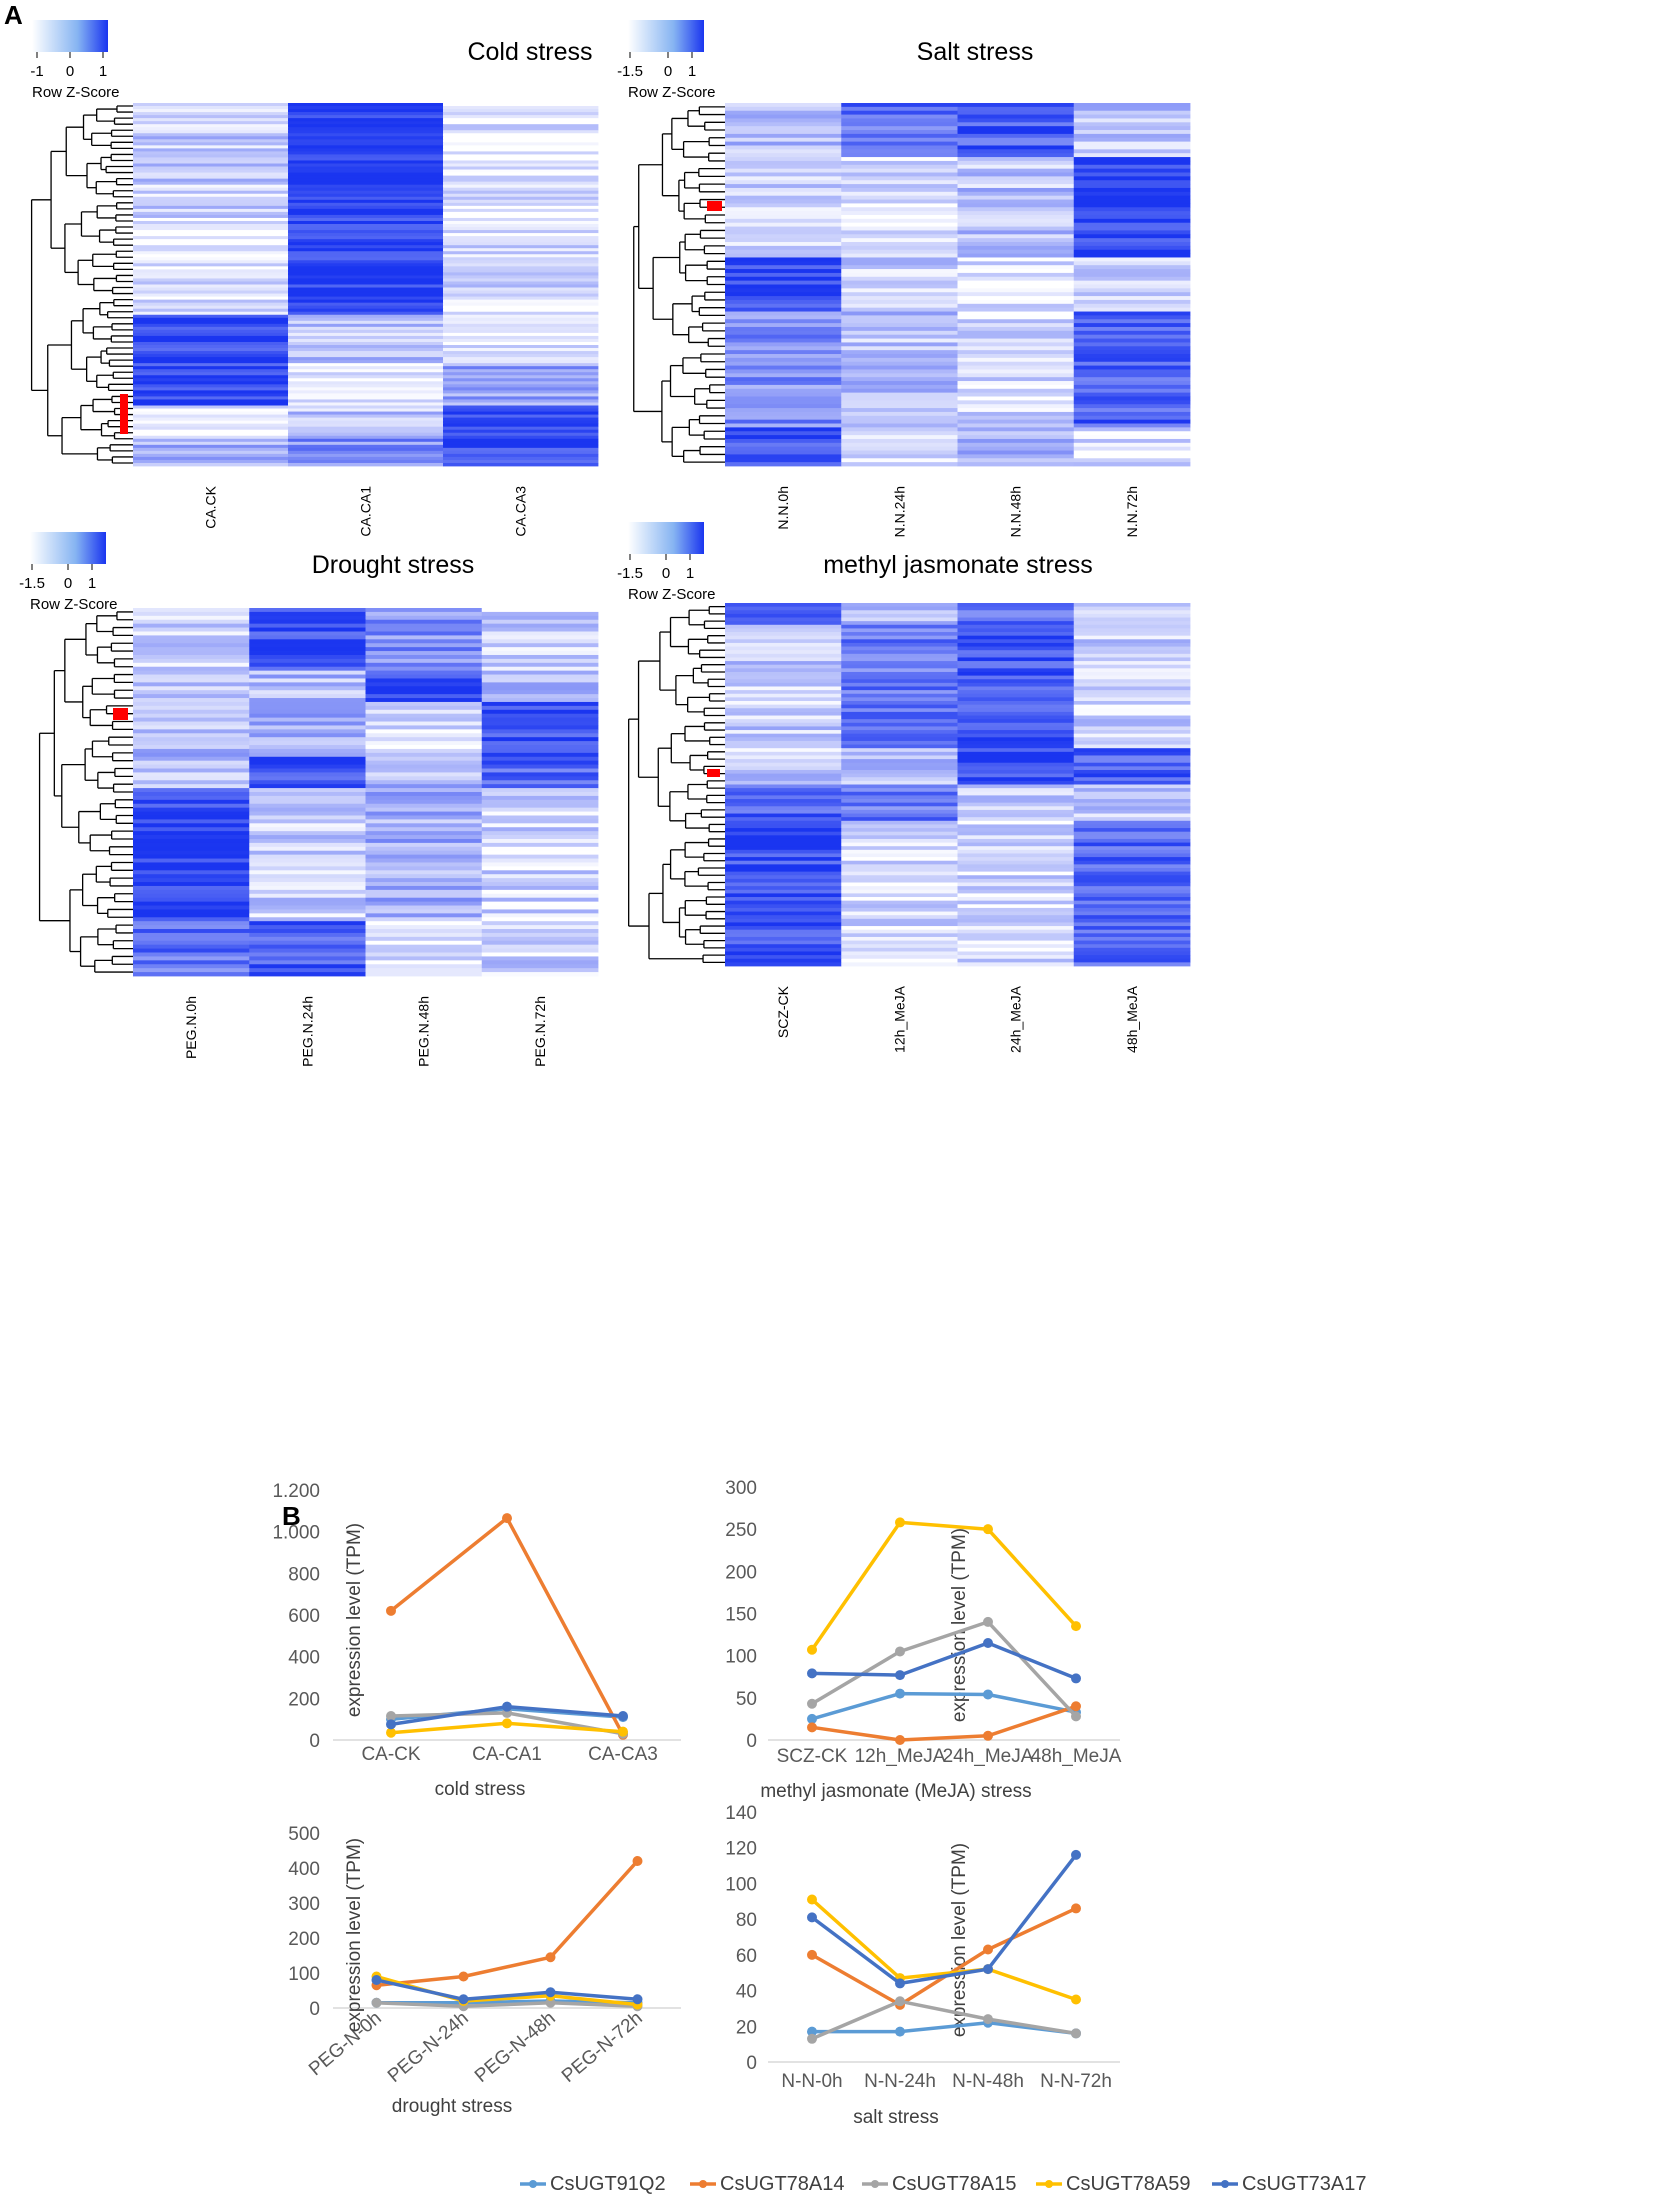  I want to click on heatmap-column-label: CA.CA1, so click(366, 511).